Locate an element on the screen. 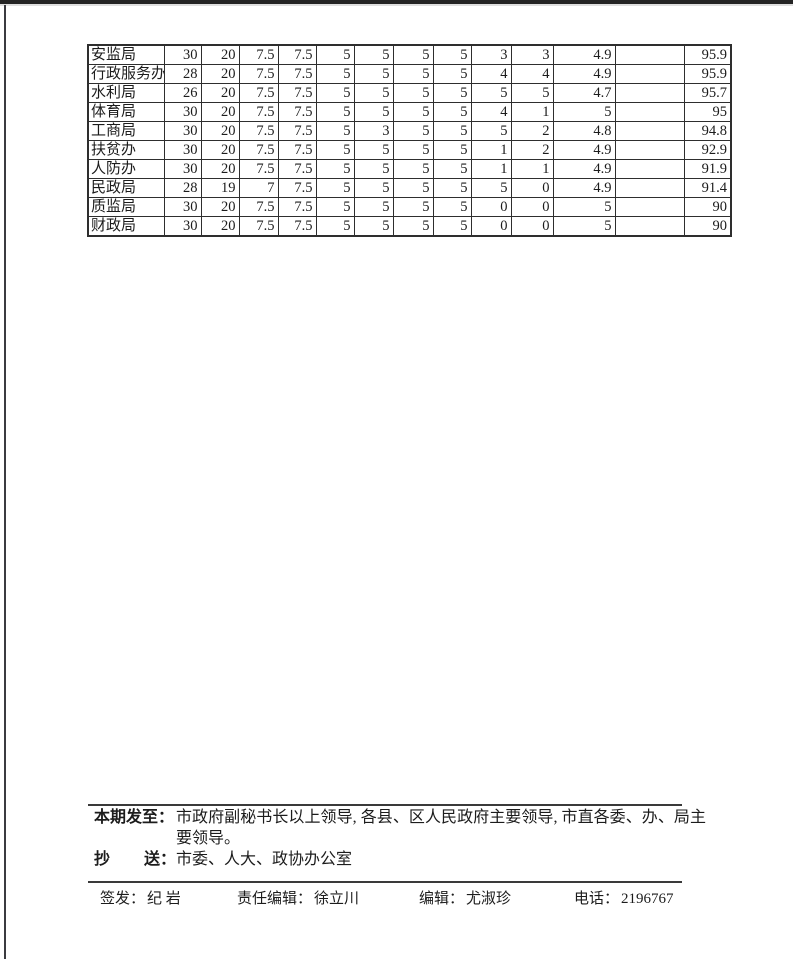 This screenshot has height=959, width=793. footer-divider-top is located at coordinates (385, 805).